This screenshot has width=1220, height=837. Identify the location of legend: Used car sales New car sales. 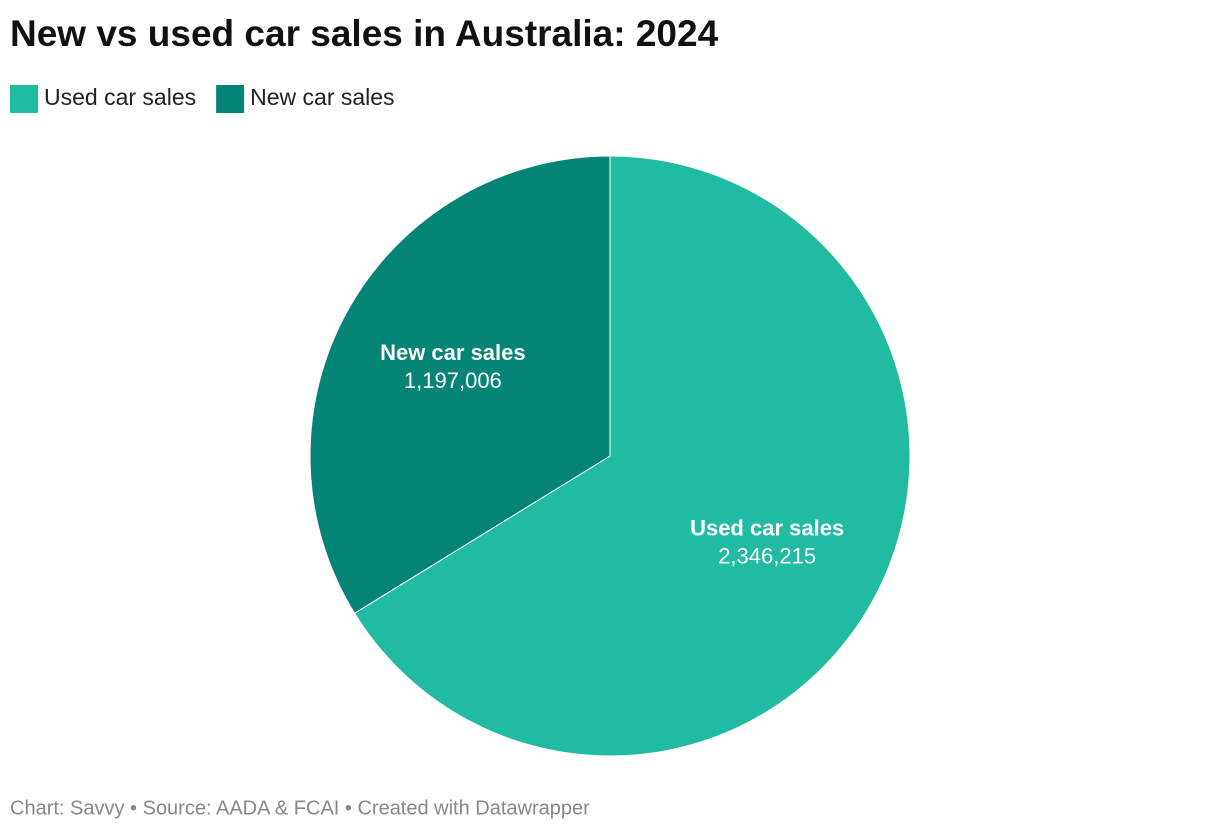
(202, 98).